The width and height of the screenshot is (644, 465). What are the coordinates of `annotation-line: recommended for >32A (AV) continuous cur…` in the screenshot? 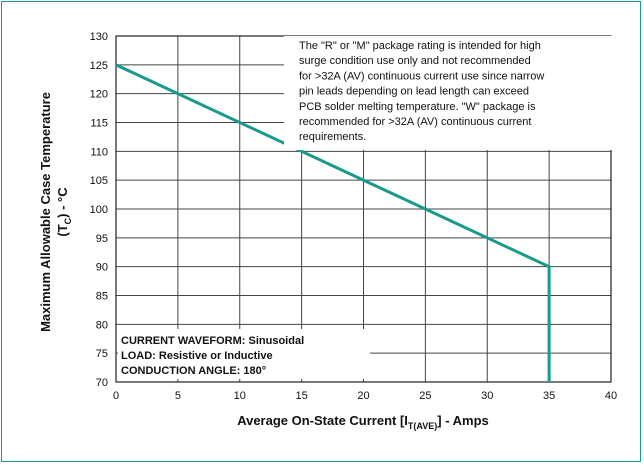 It's located at (415, 122).